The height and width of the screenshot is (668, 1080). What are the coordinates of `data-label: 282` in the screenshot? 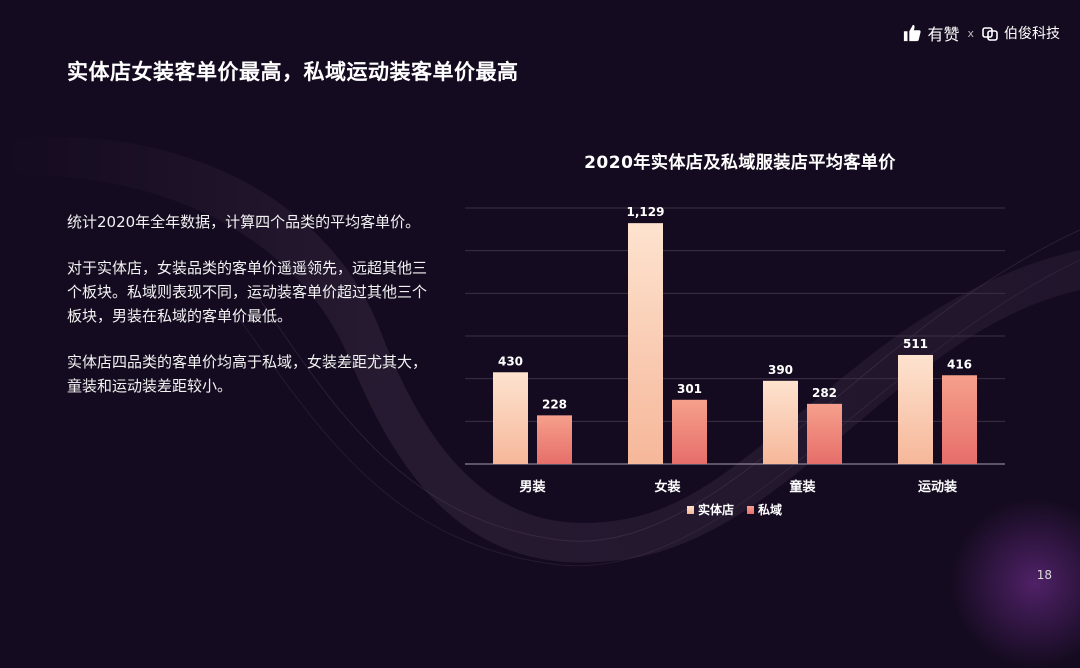 It's located at (824, 393).